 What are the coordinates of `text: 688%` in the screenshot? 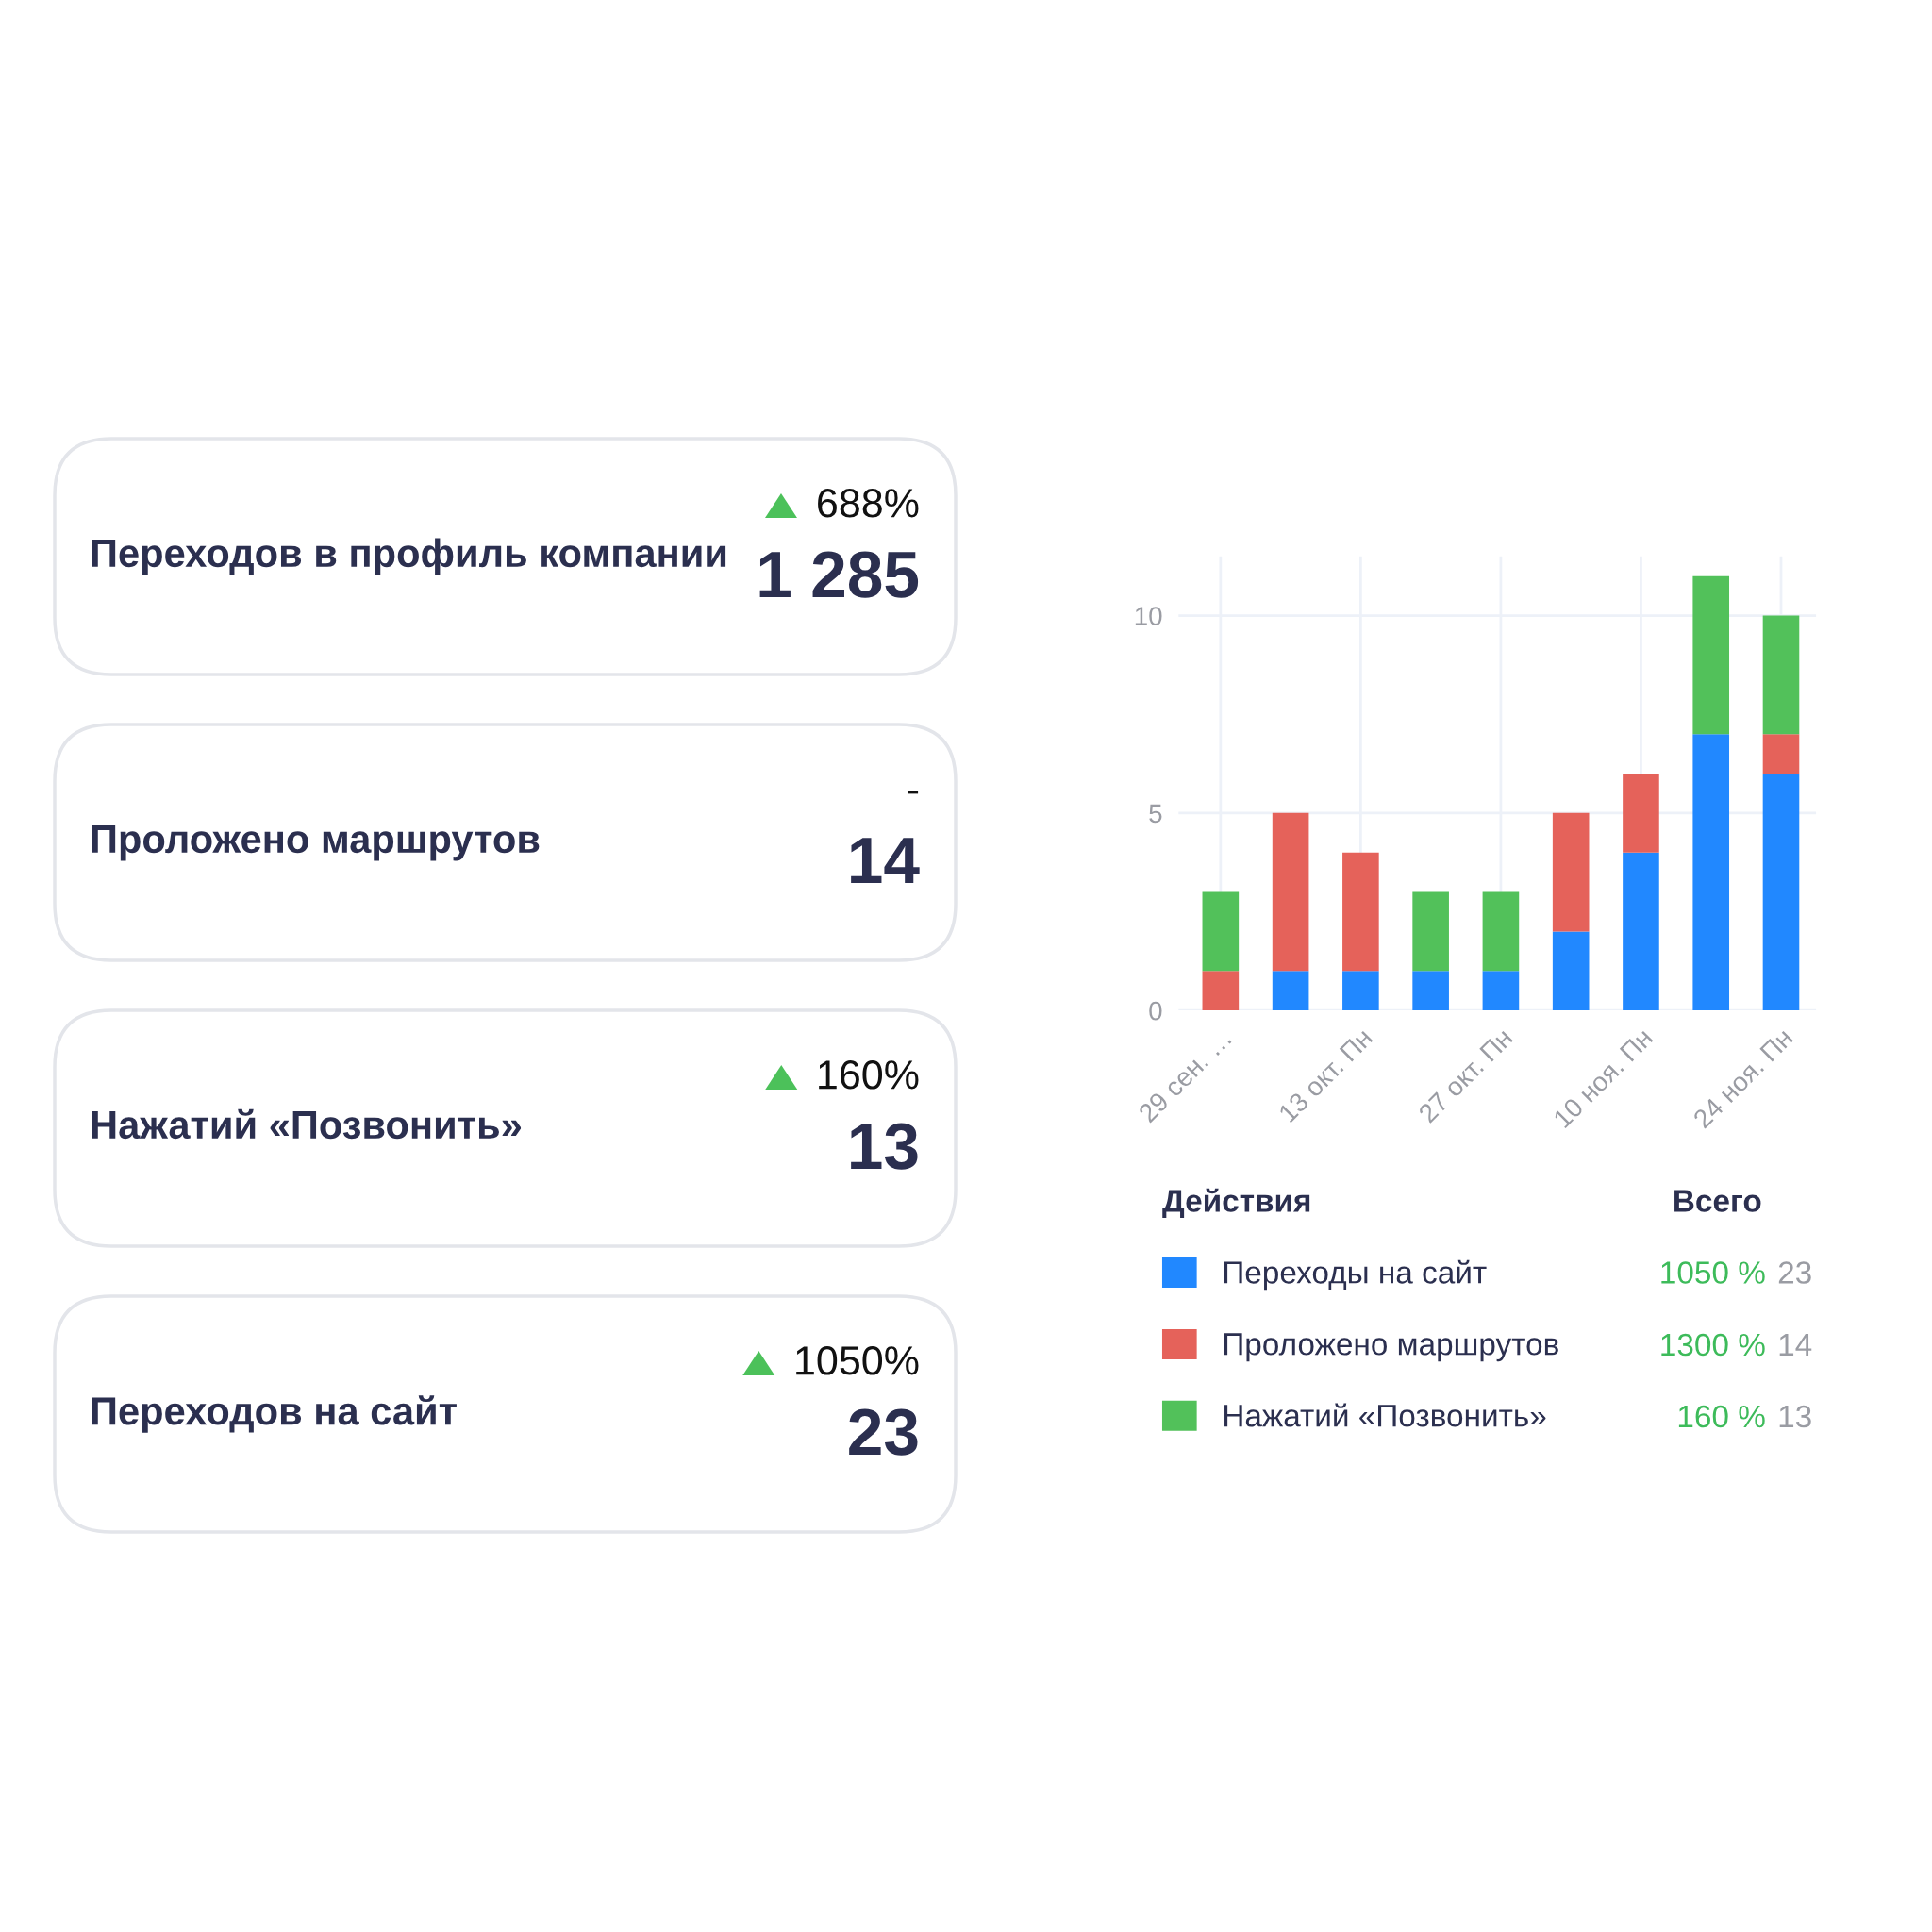 It's located at (869, 504).